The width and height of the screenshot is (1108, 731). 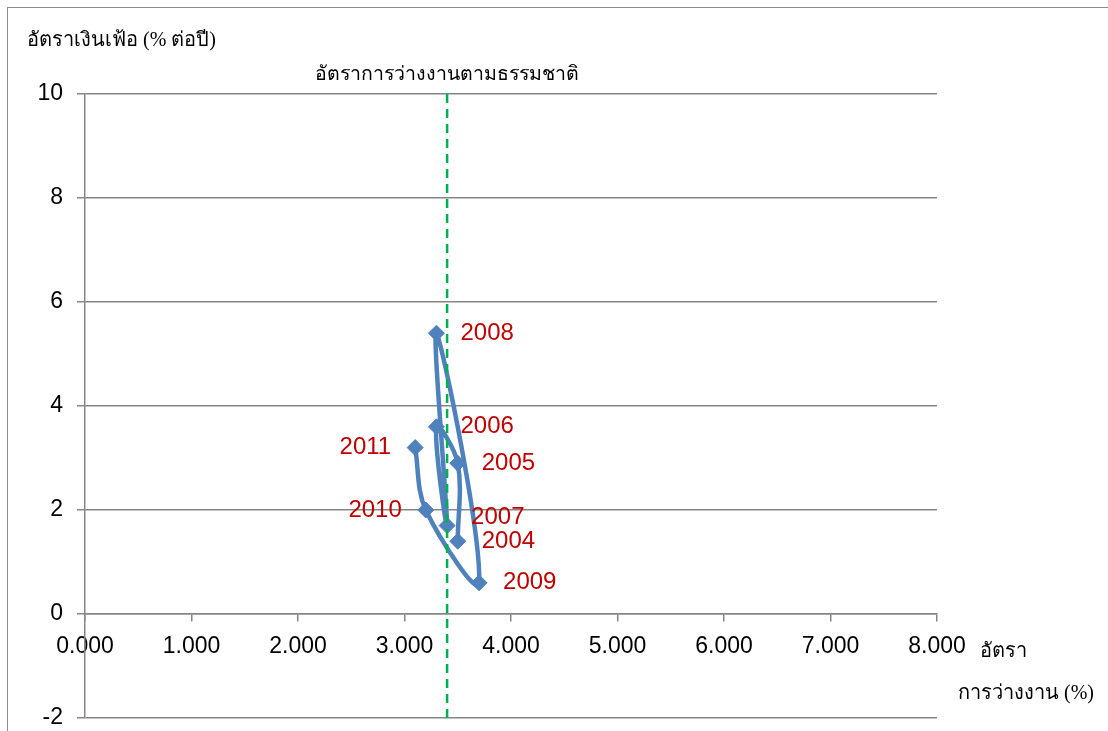 What do you see at coordinates (511, 645) in the screenshot?
I see `x-tick-label: 4.000` at bounding box center [511, 645].